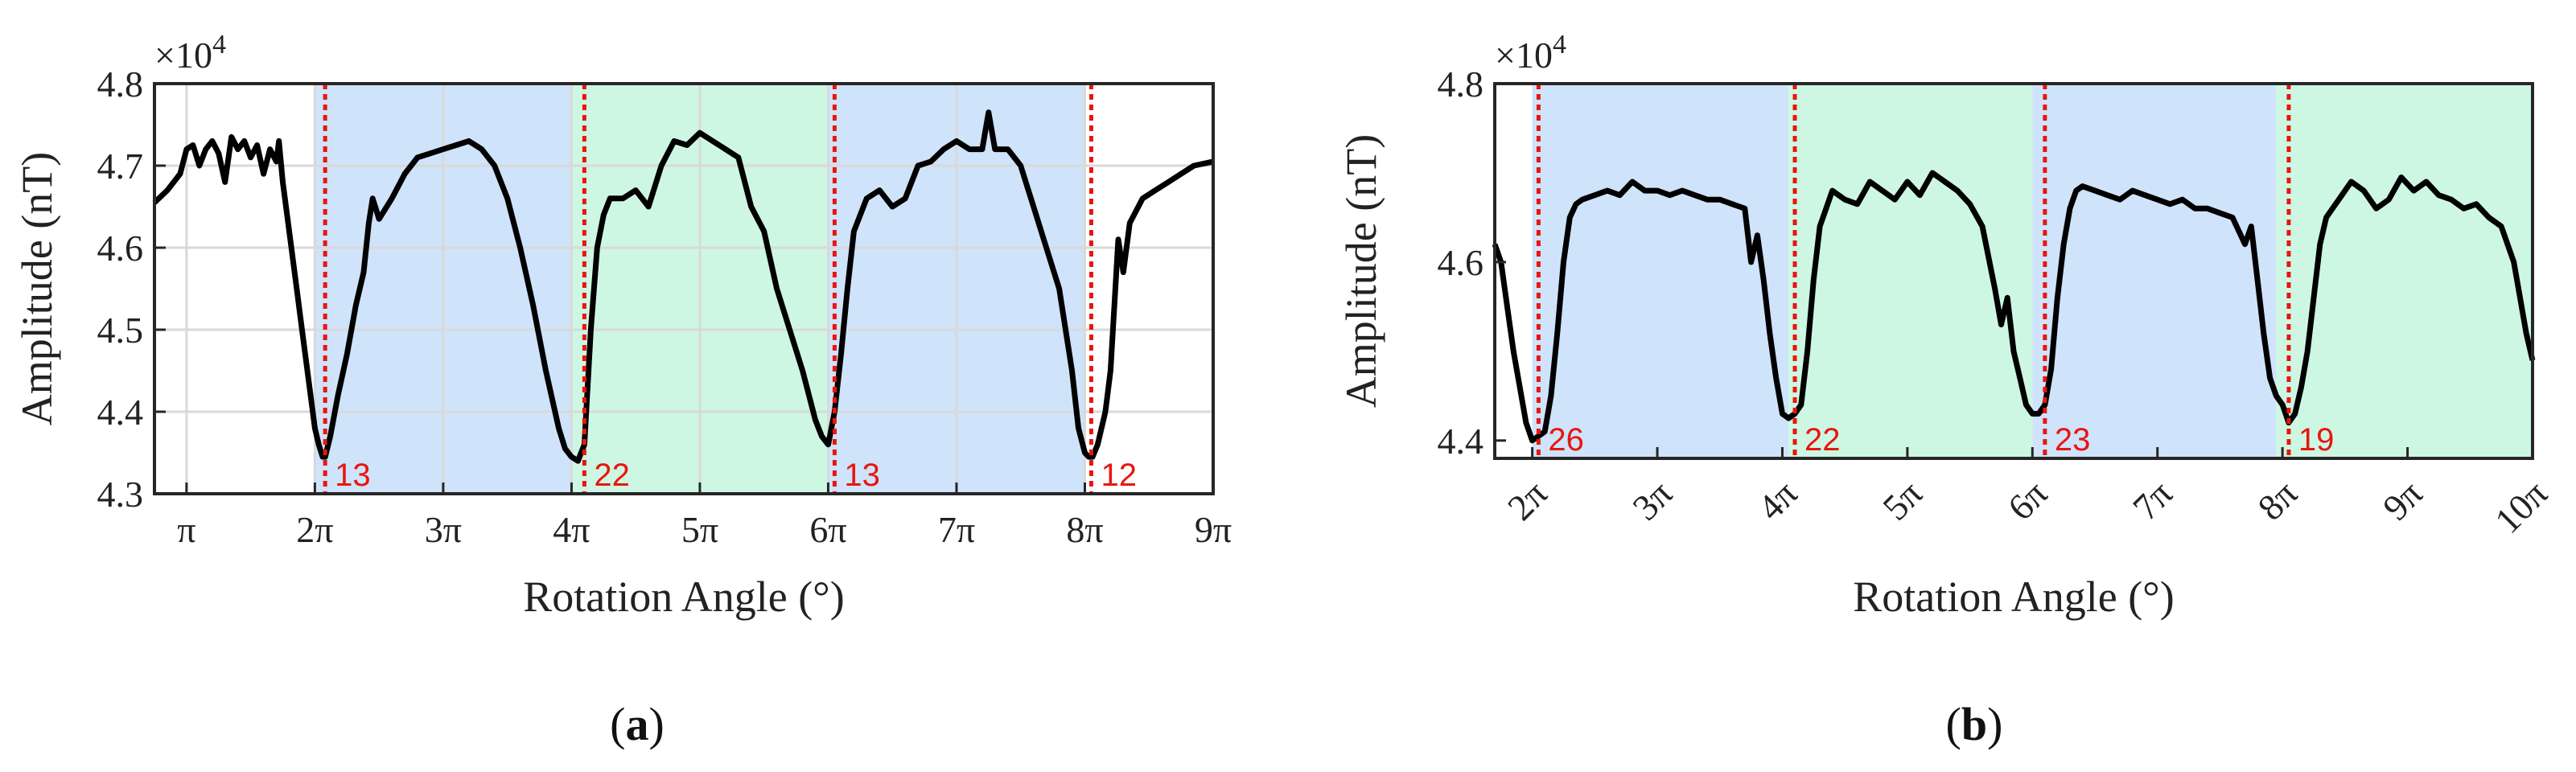 The height and width of the screenshot is (772, 2576). Describe the element at coordinates (637, 724) in the screenshot. I see `panel-label: (a)` at that location.